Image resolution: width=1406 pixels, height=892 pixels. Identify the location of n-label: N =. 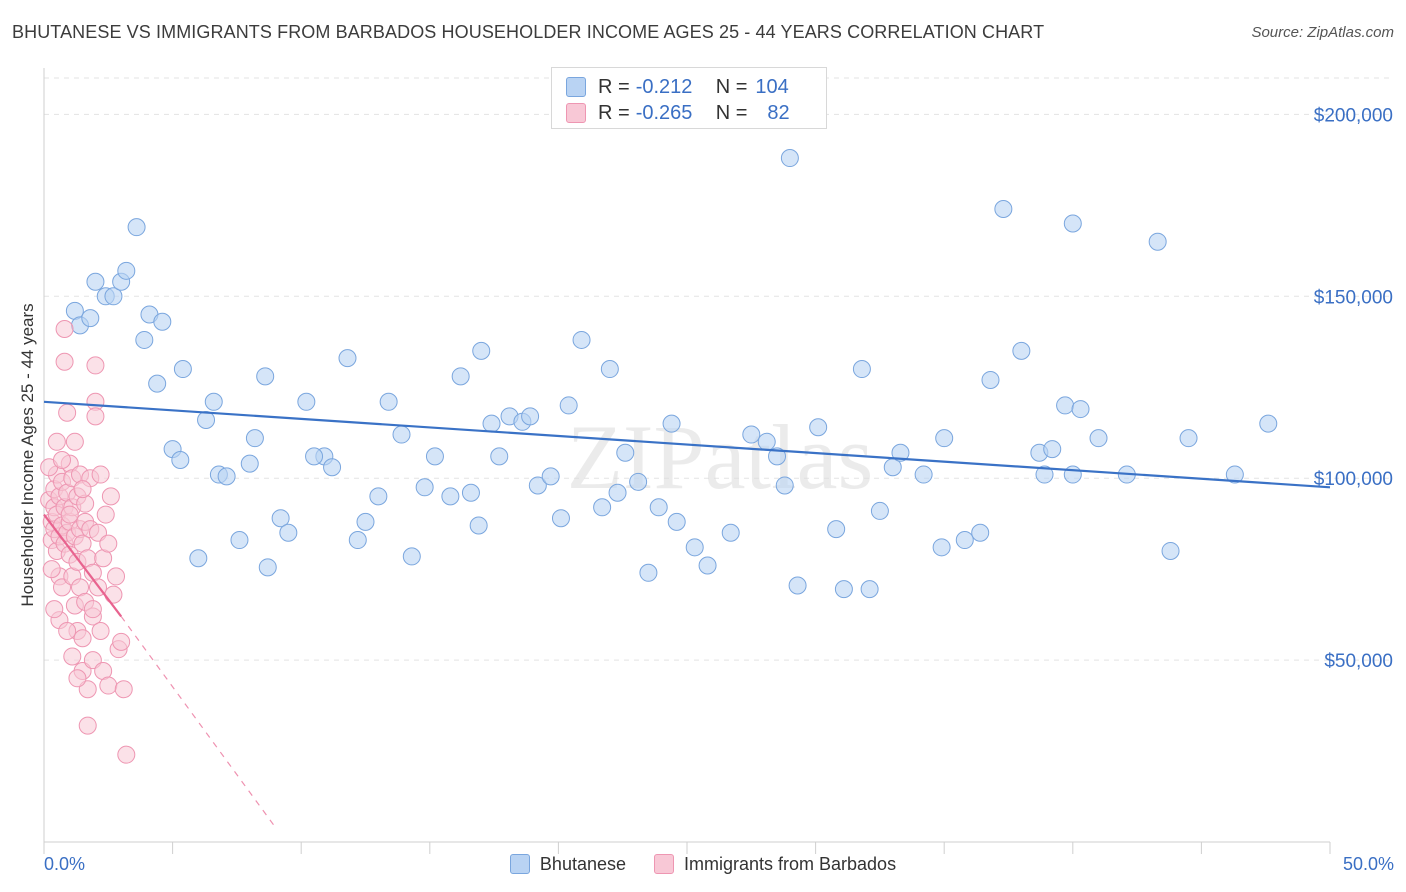
(731, 112).